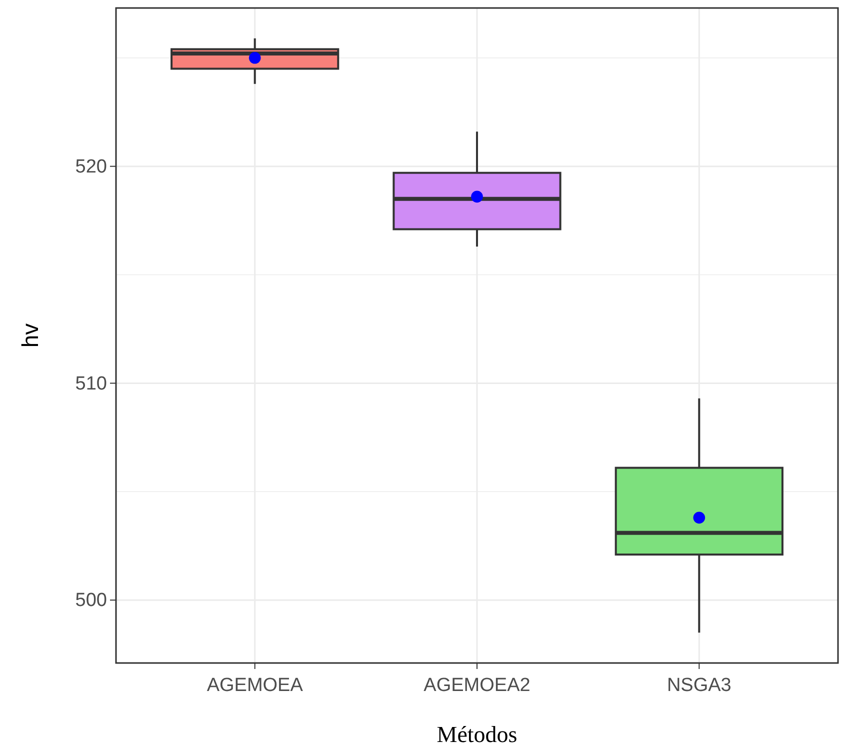  Describe the element at coordinates (91, 383) in the screenshot. I see `y-tick-label: 510` at that location.